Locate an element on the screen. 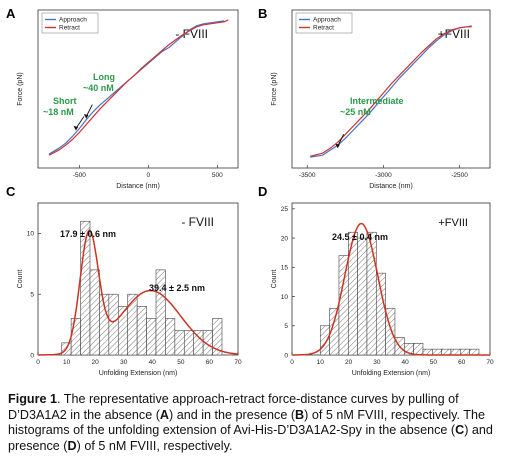 The width and height of the screenshot is (520, 476). panel-d-xtick-label-4: 40 is located at coordinates (406, 362).